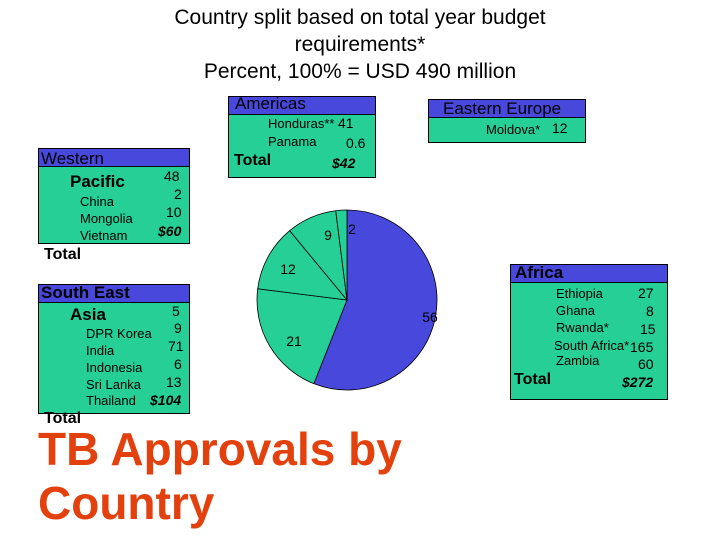  Describe the element at coordinates (178, 328) in the screenshot. I see `south-east-asia-item-value: 9` at that location.